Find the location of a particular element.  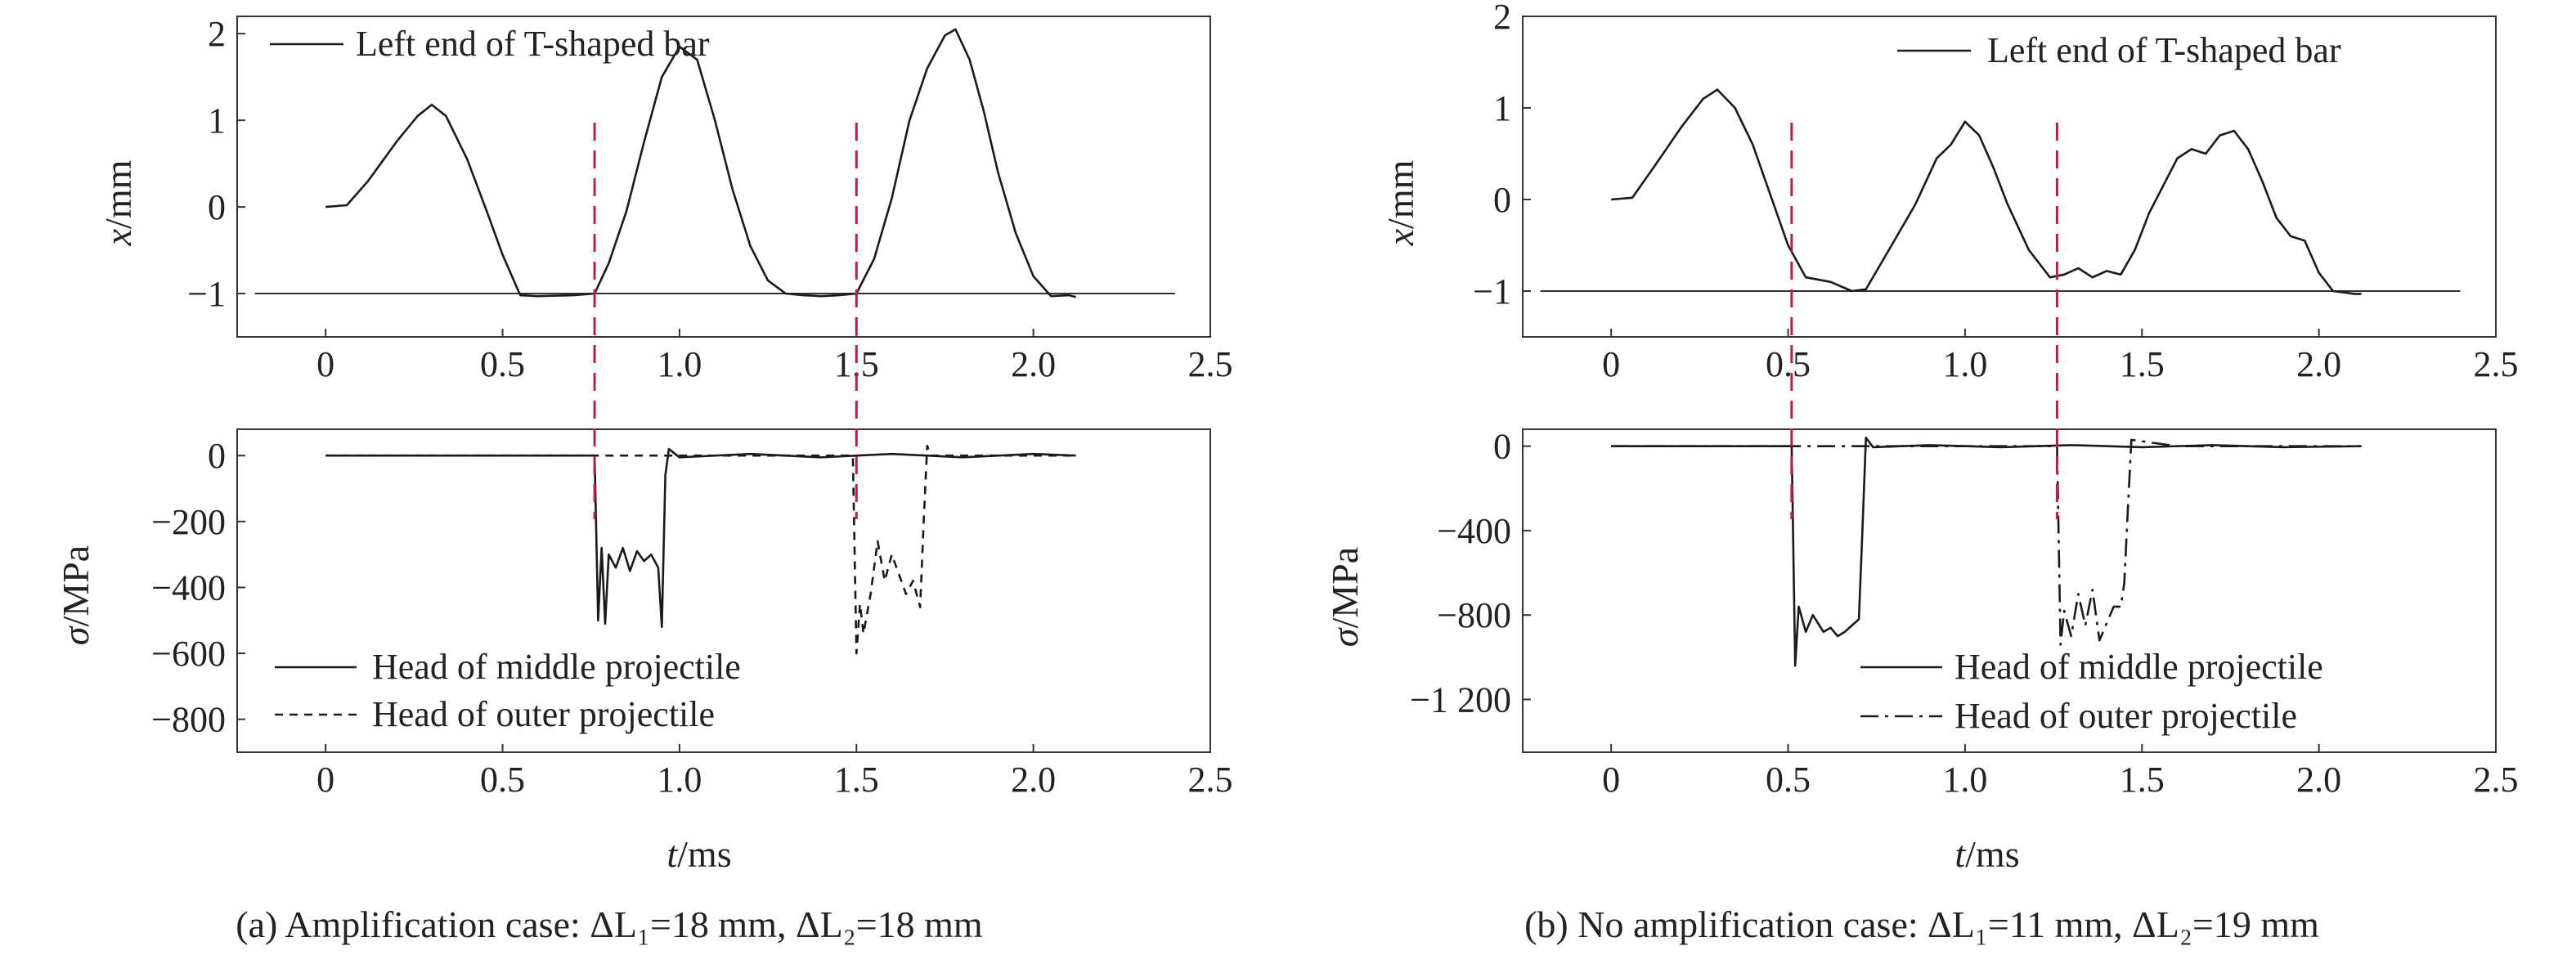

a-top-y-tick-label: 2 is located at coordinates (217, 34).